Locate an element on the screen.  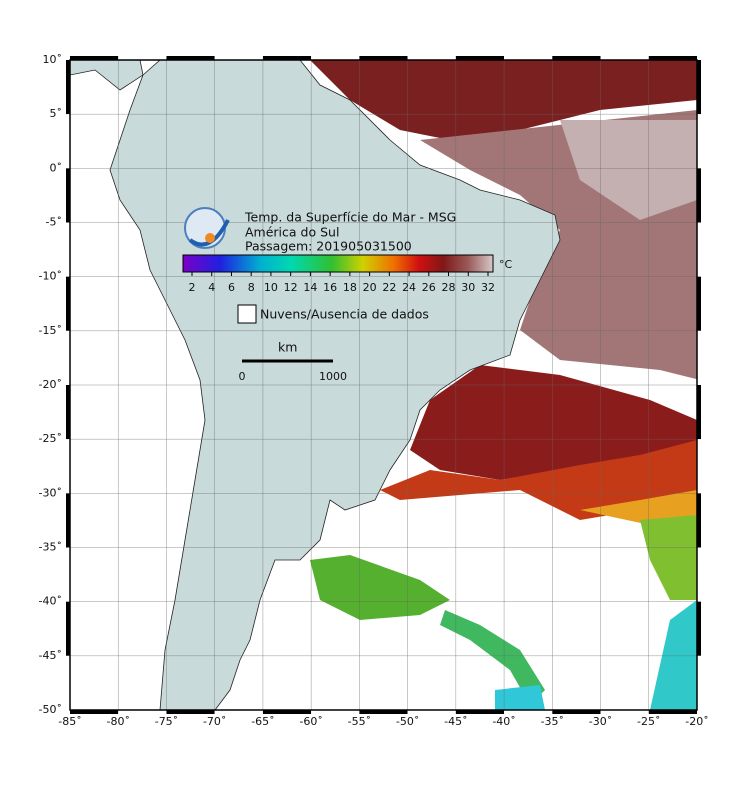
lon-label: -20˚ is located at coordinates (696, 721).